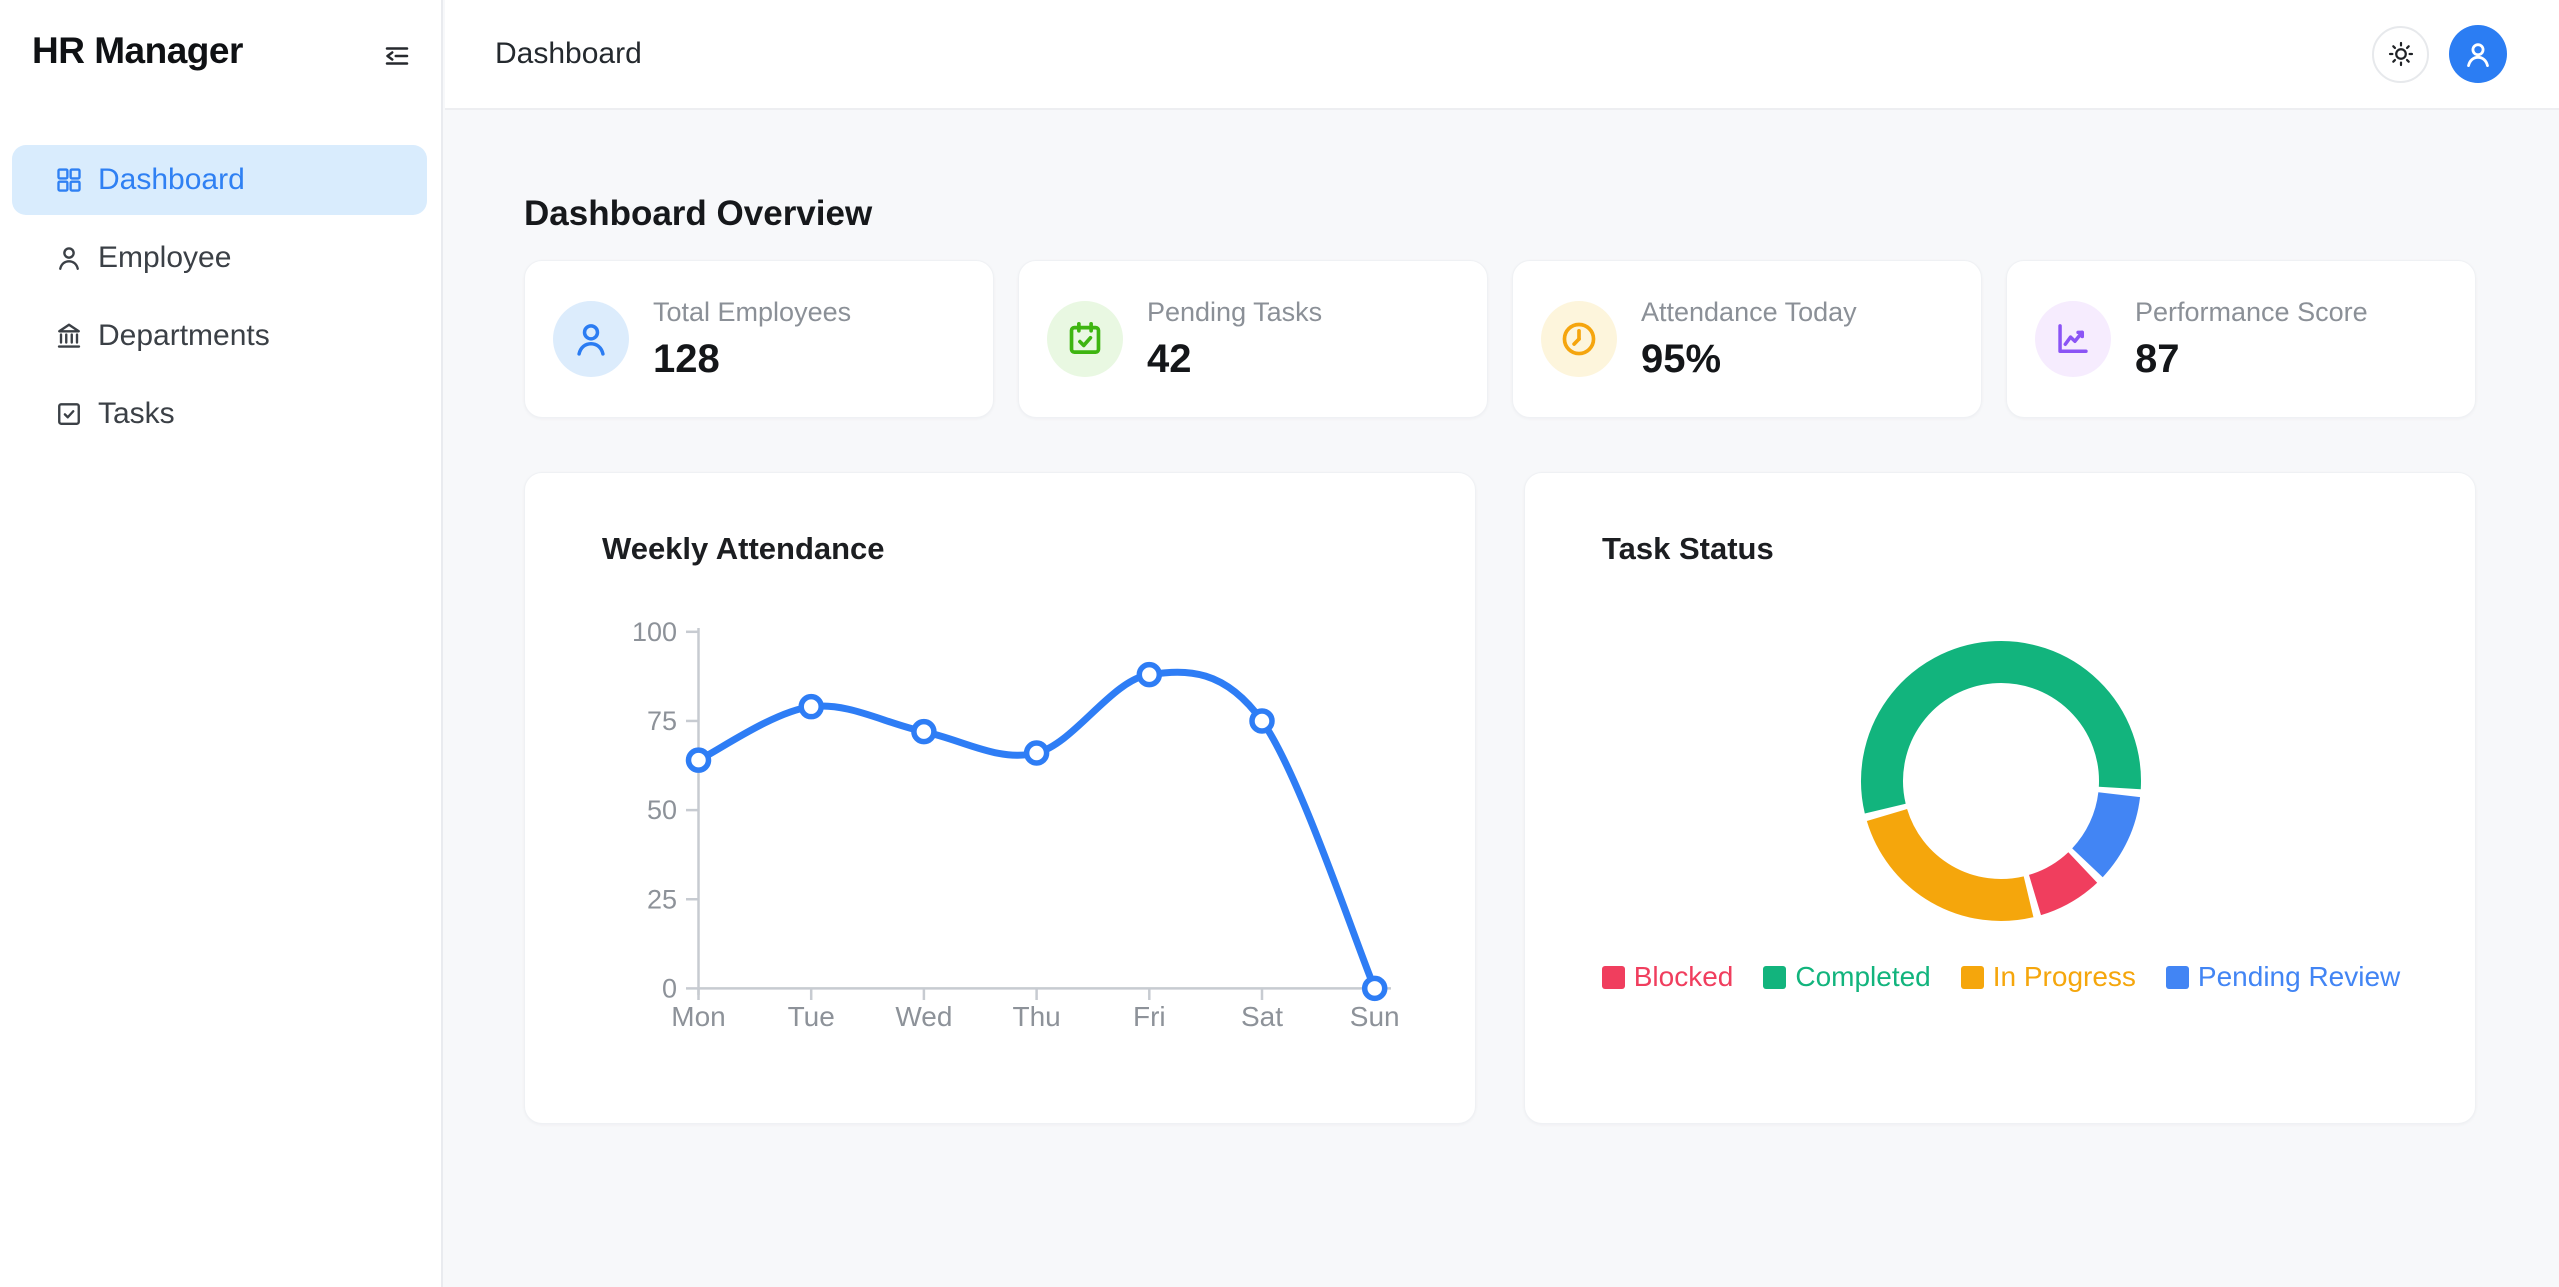 Image resolution: width=2559 pixels, height=1287 pixels. Describe the element at coordinates (69, 414) in the screenshot. I see `checkbox-check-icon` at that location.